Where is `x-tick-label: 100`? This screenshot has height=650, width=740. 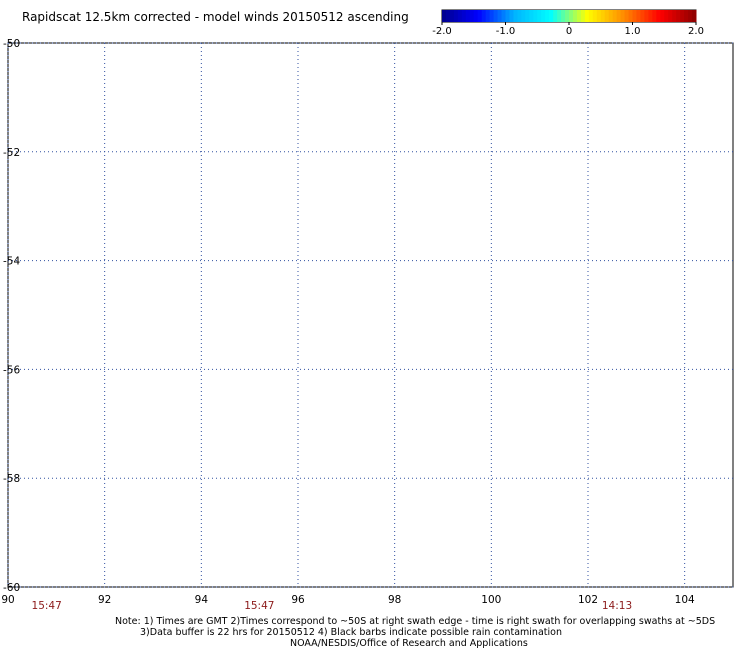 x-tick-label: 100 is located at coordinates (491, 600).